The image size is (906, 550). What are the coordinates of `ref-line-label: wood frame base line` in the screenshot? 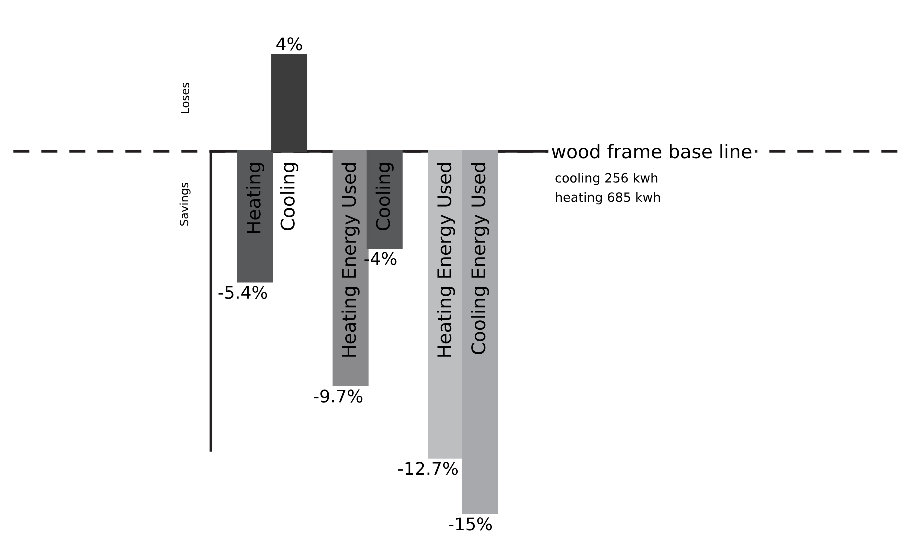 It's located at (652, 151).